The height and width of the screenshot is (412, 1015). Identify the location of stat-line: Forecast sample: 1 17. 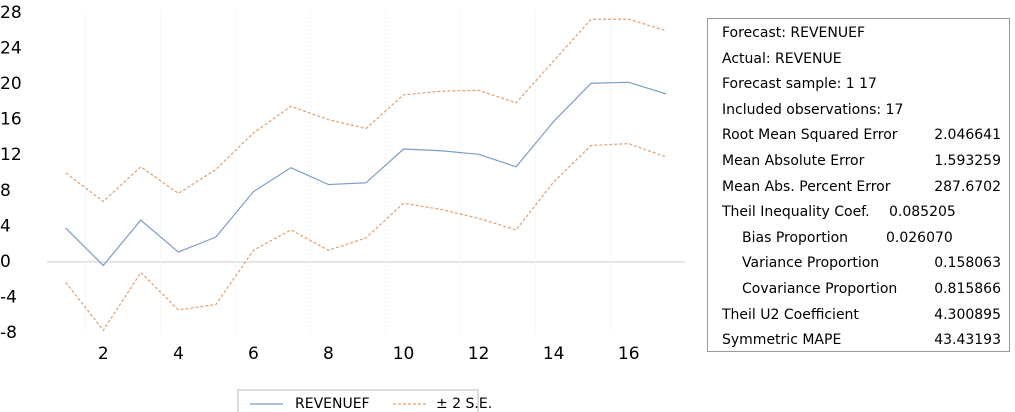
(799, 84).